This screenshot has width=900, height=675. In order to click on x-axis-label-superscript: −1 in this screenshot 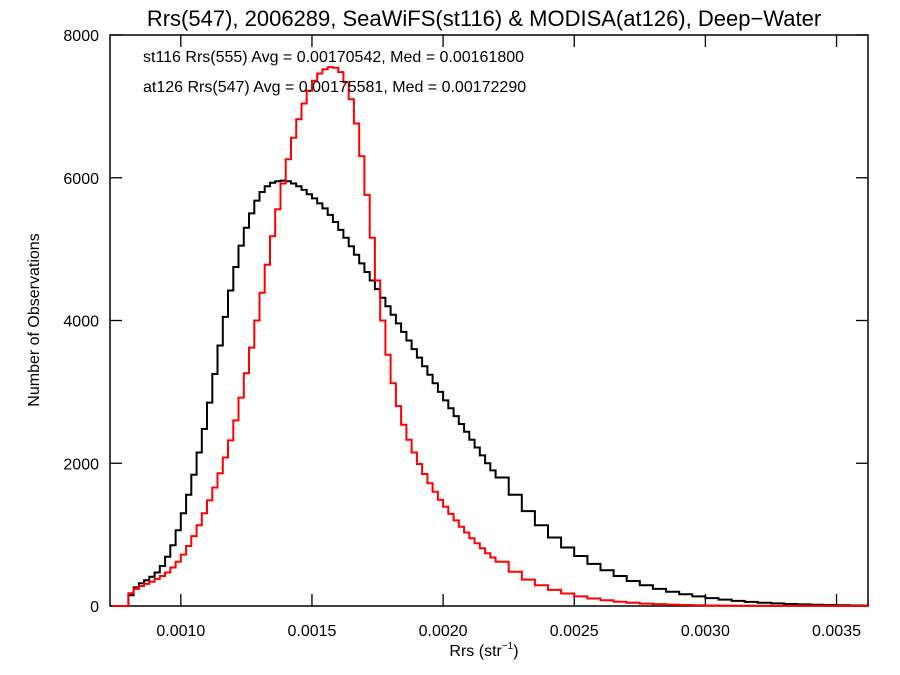, I will do `click(508, 646)`.